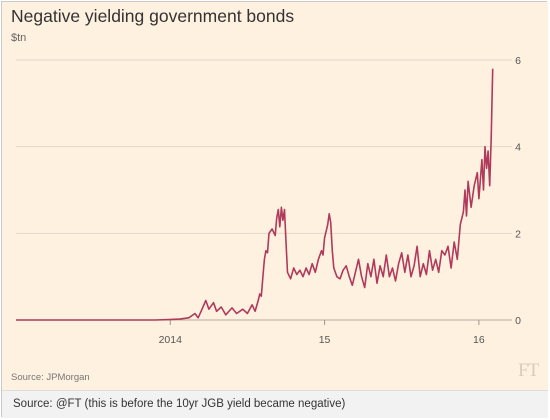 The width and height of the screenshot is (550, 420). I want to click on y-axis-unit-label: $tn, so click(19, 38).